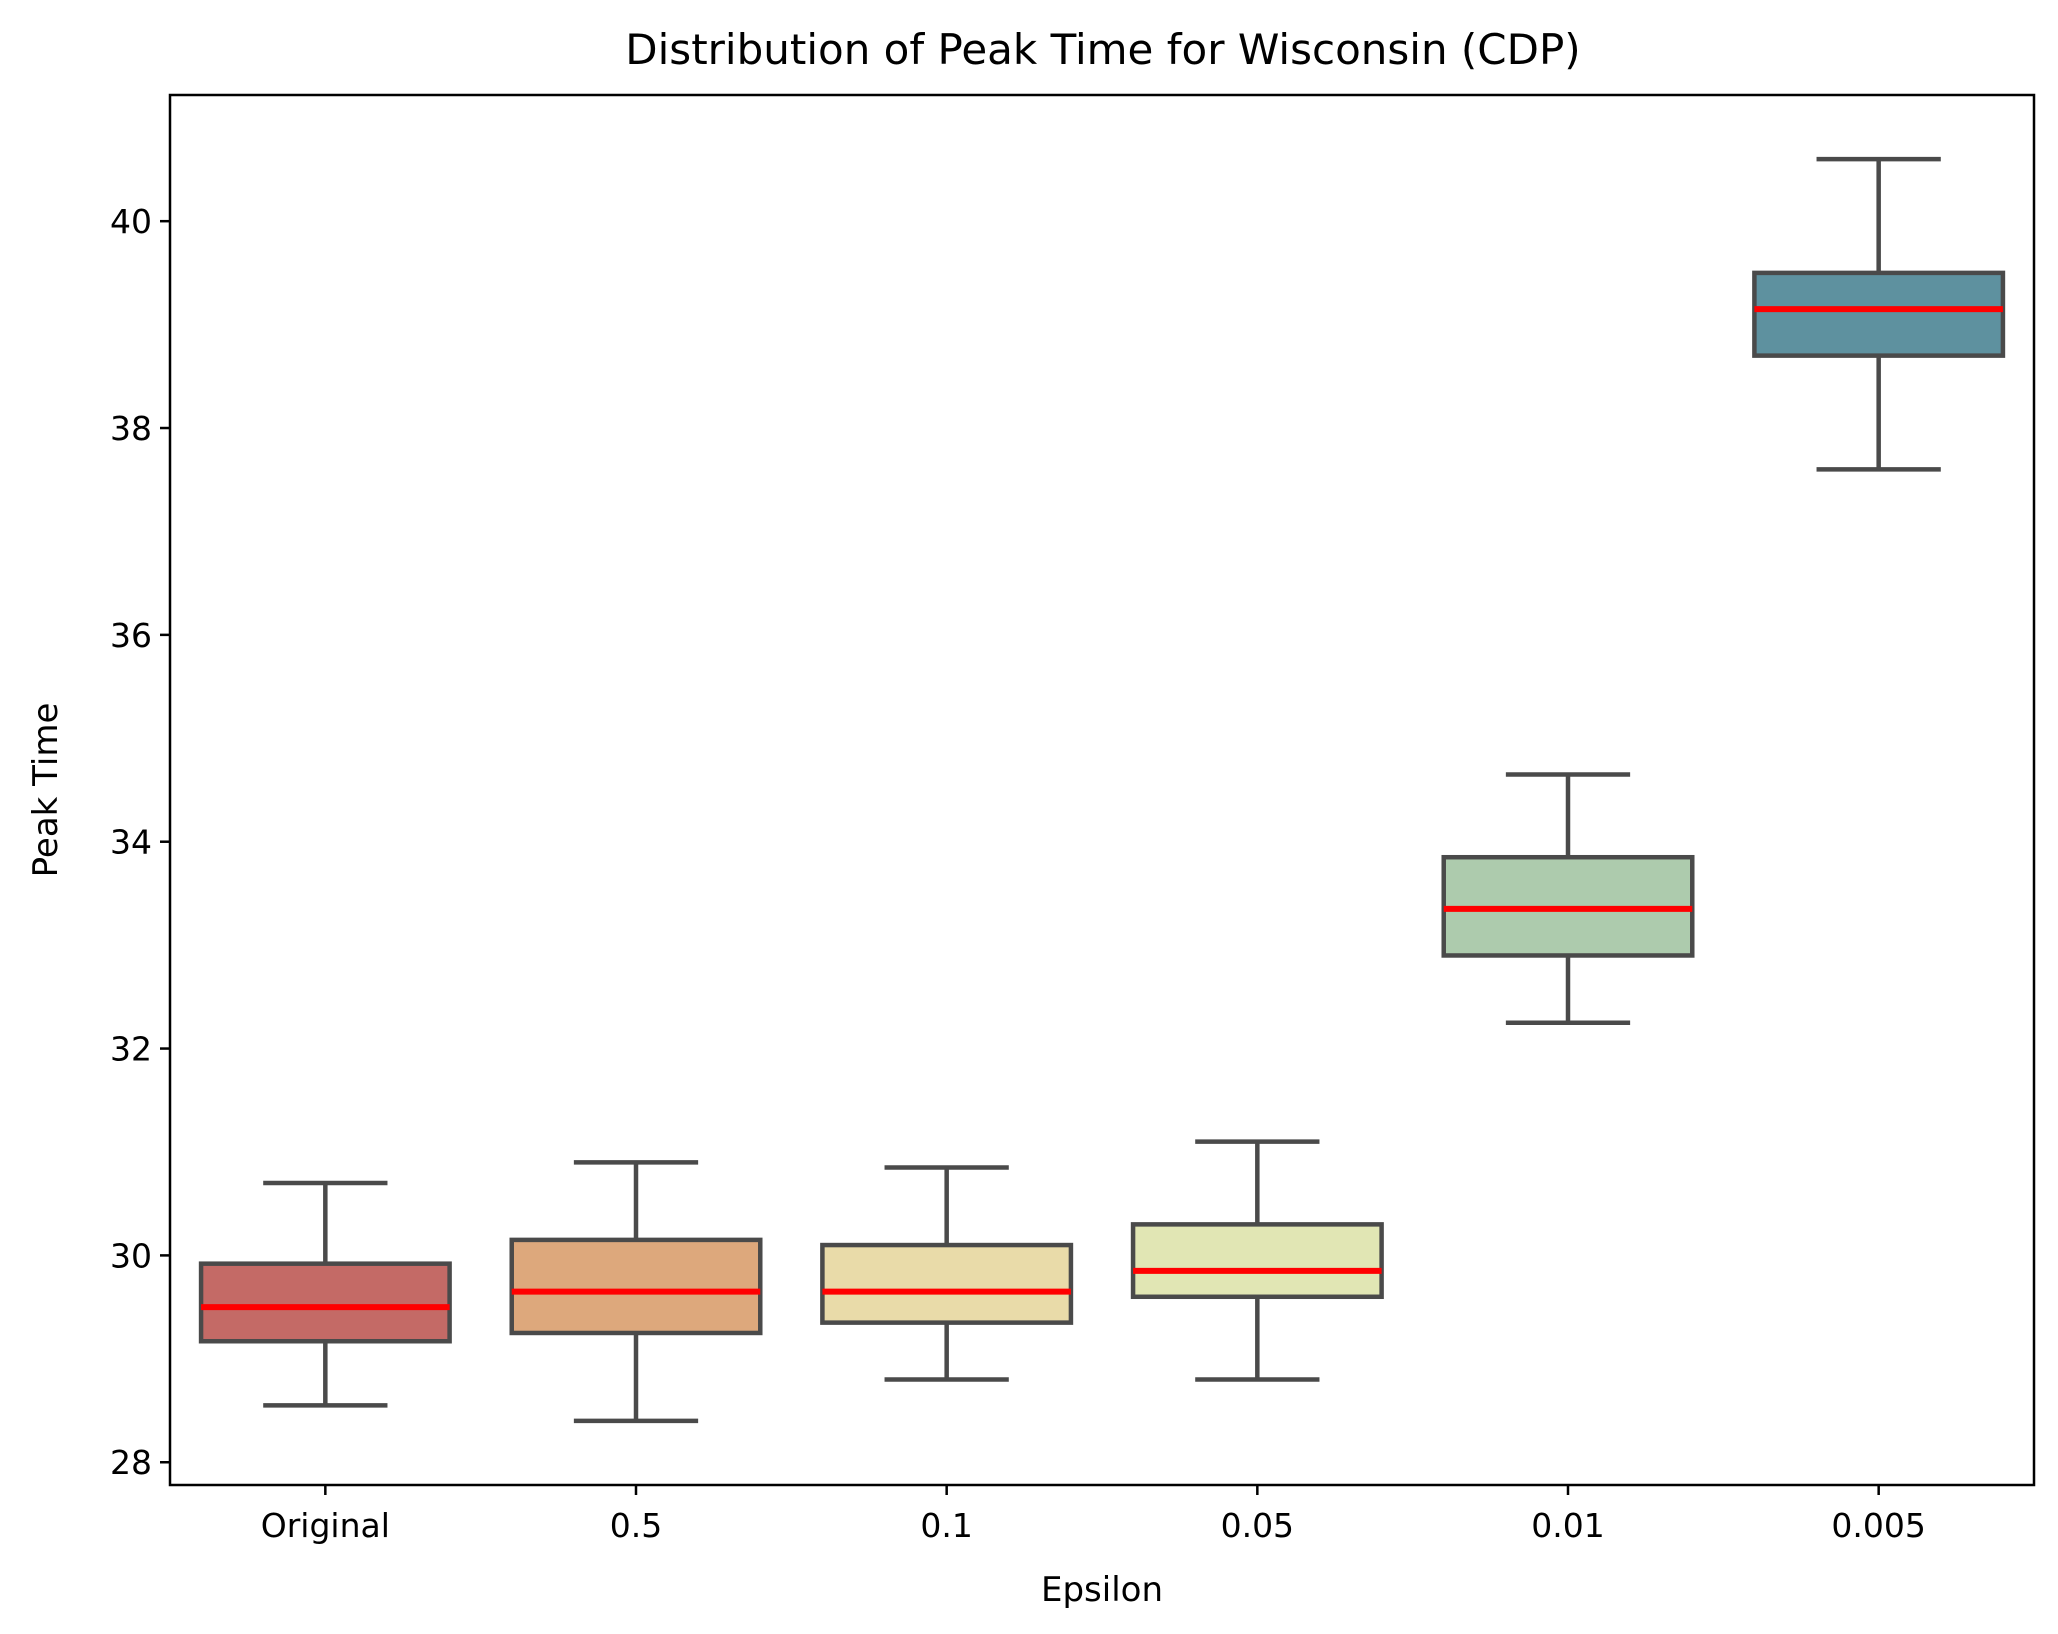 Image resolution: width=2058 pixels, height=1634 pixels. What do you see at coordinates (1093, 1515) in the screenshot?
I see `x-axis: Original 0.5 0.1 0.05 0.01 0.005` at bounding box center [1093, 1515].